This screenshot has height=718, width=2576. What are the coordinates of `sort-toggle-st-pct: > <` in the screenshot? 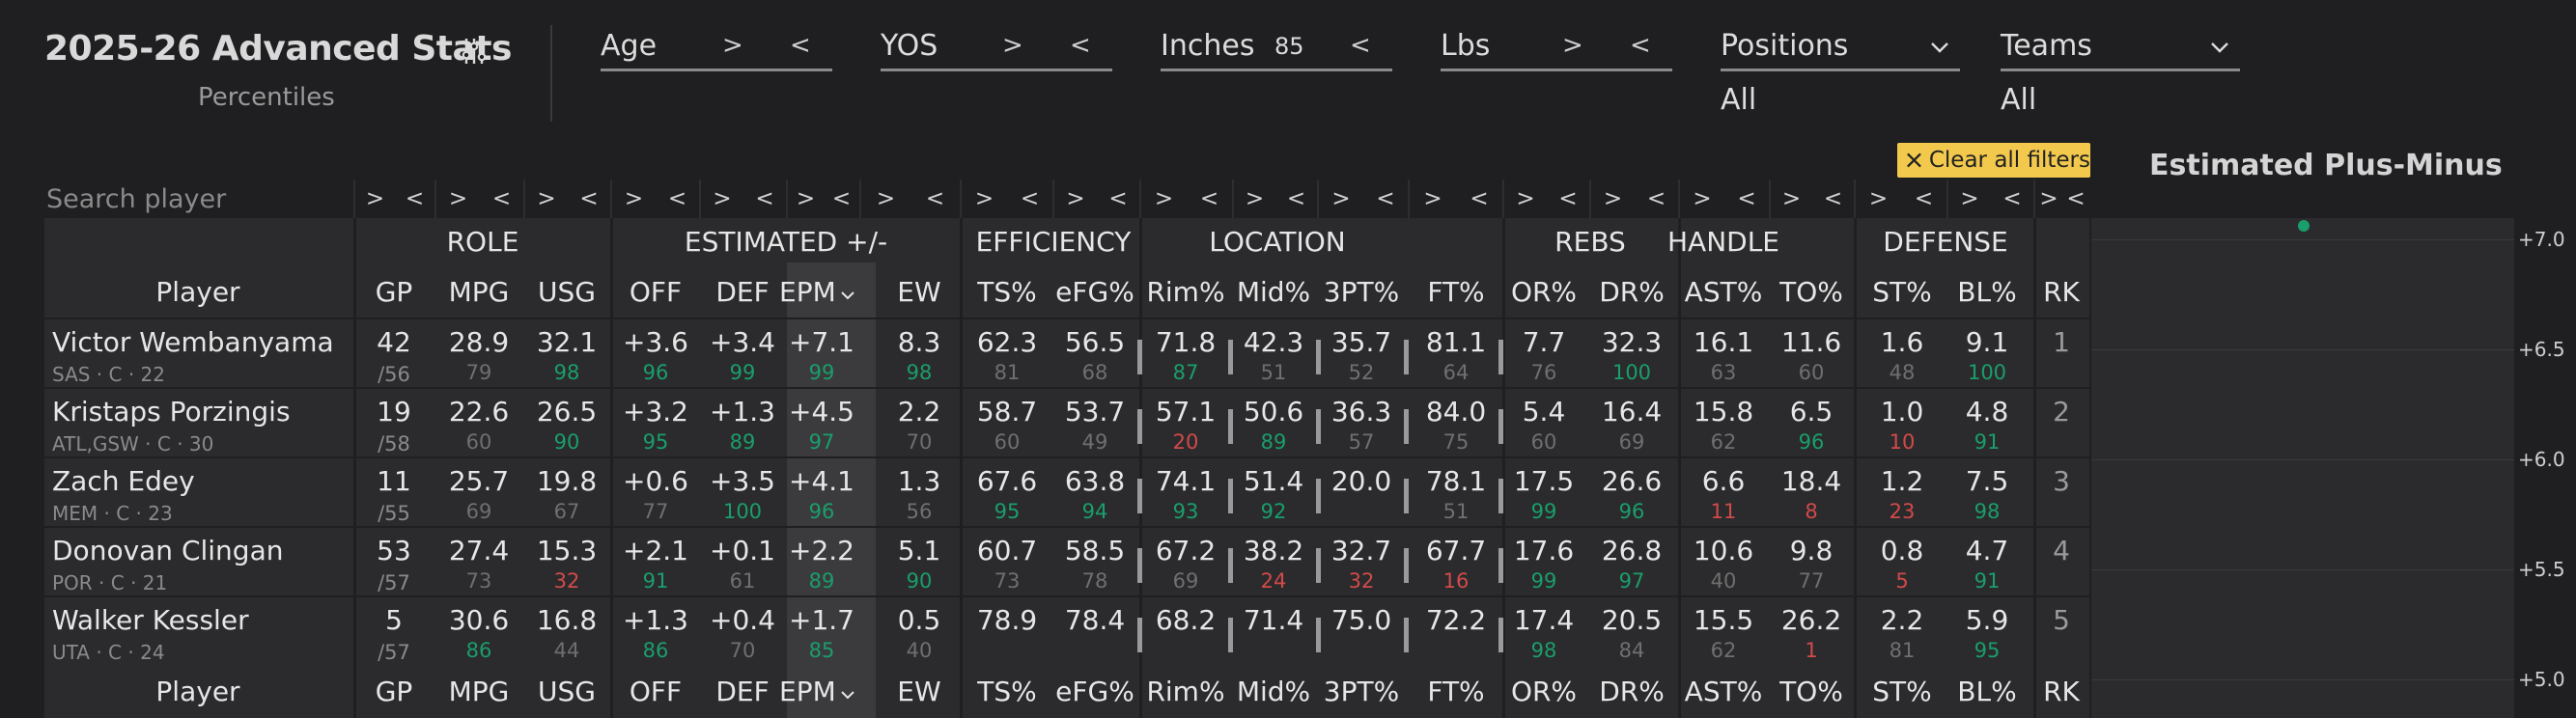 It's located at (1900, 199).